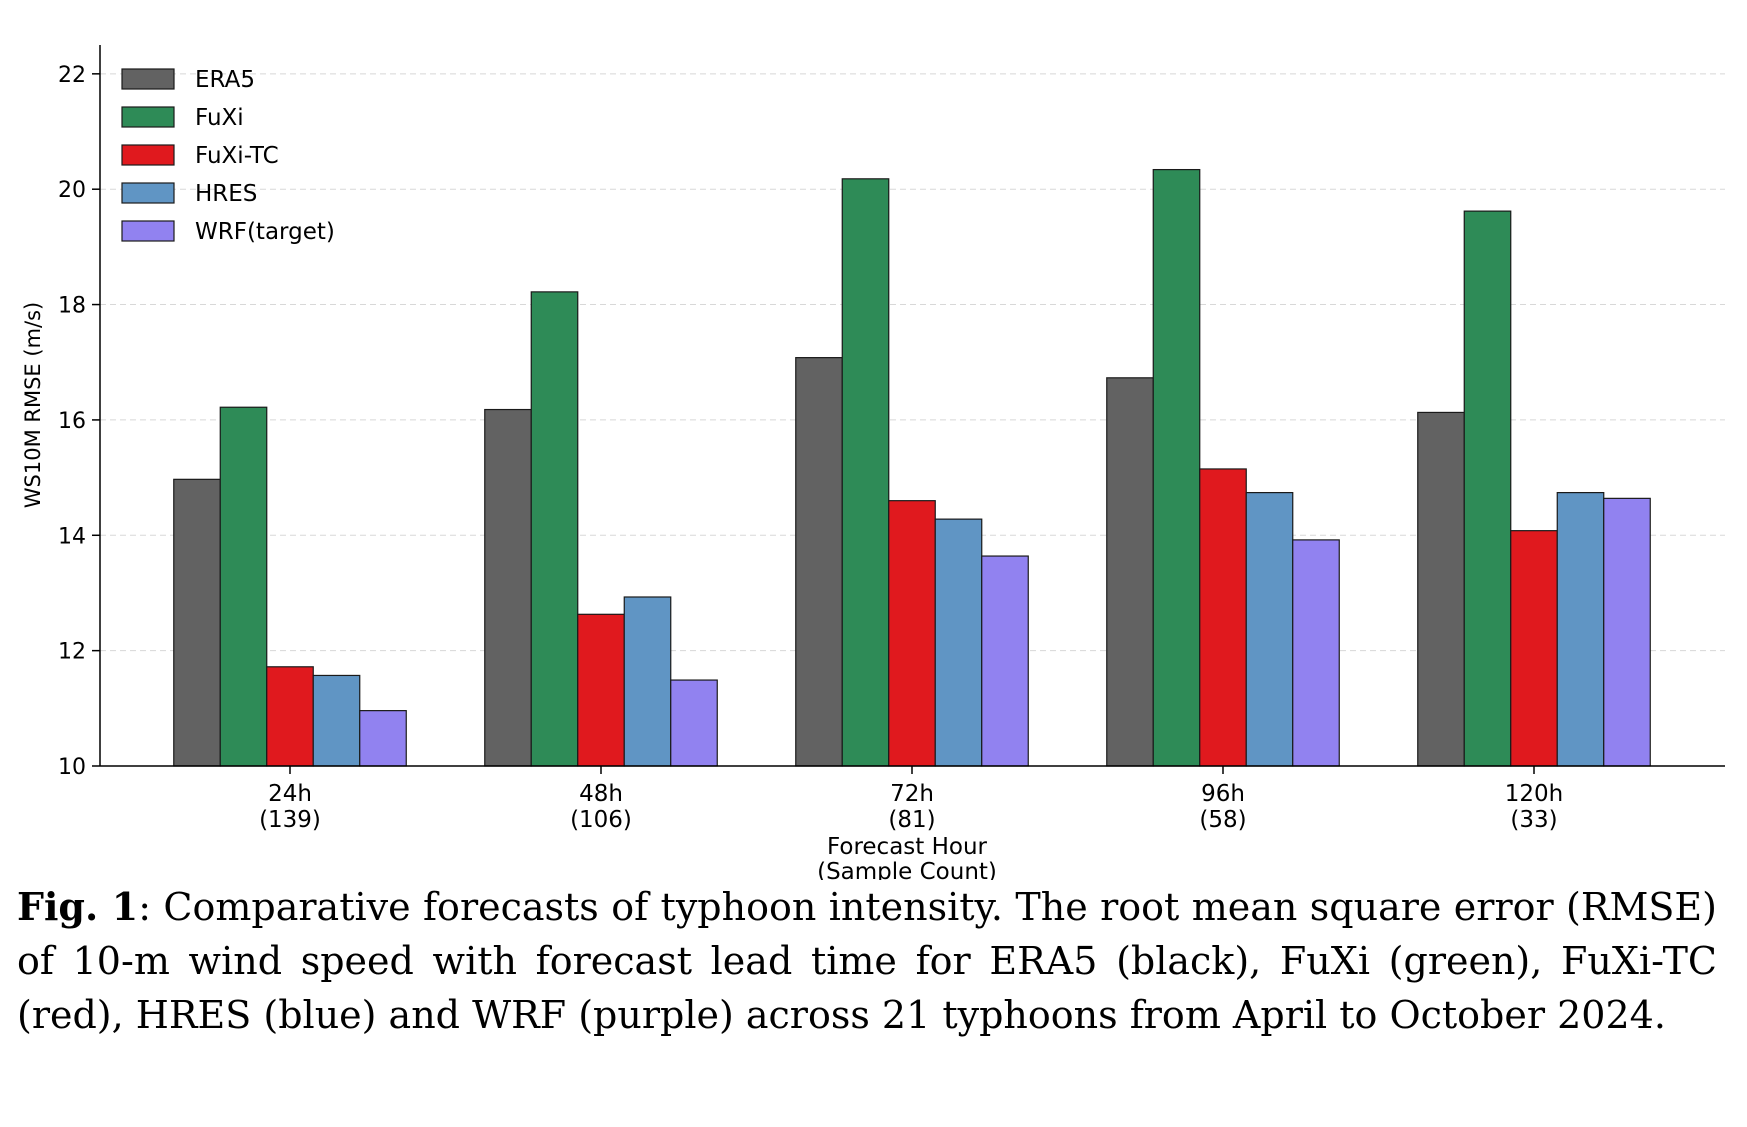 The image size is (1747, 1127). I want to click on x-tick-label: 120h, so click(1534, 794).